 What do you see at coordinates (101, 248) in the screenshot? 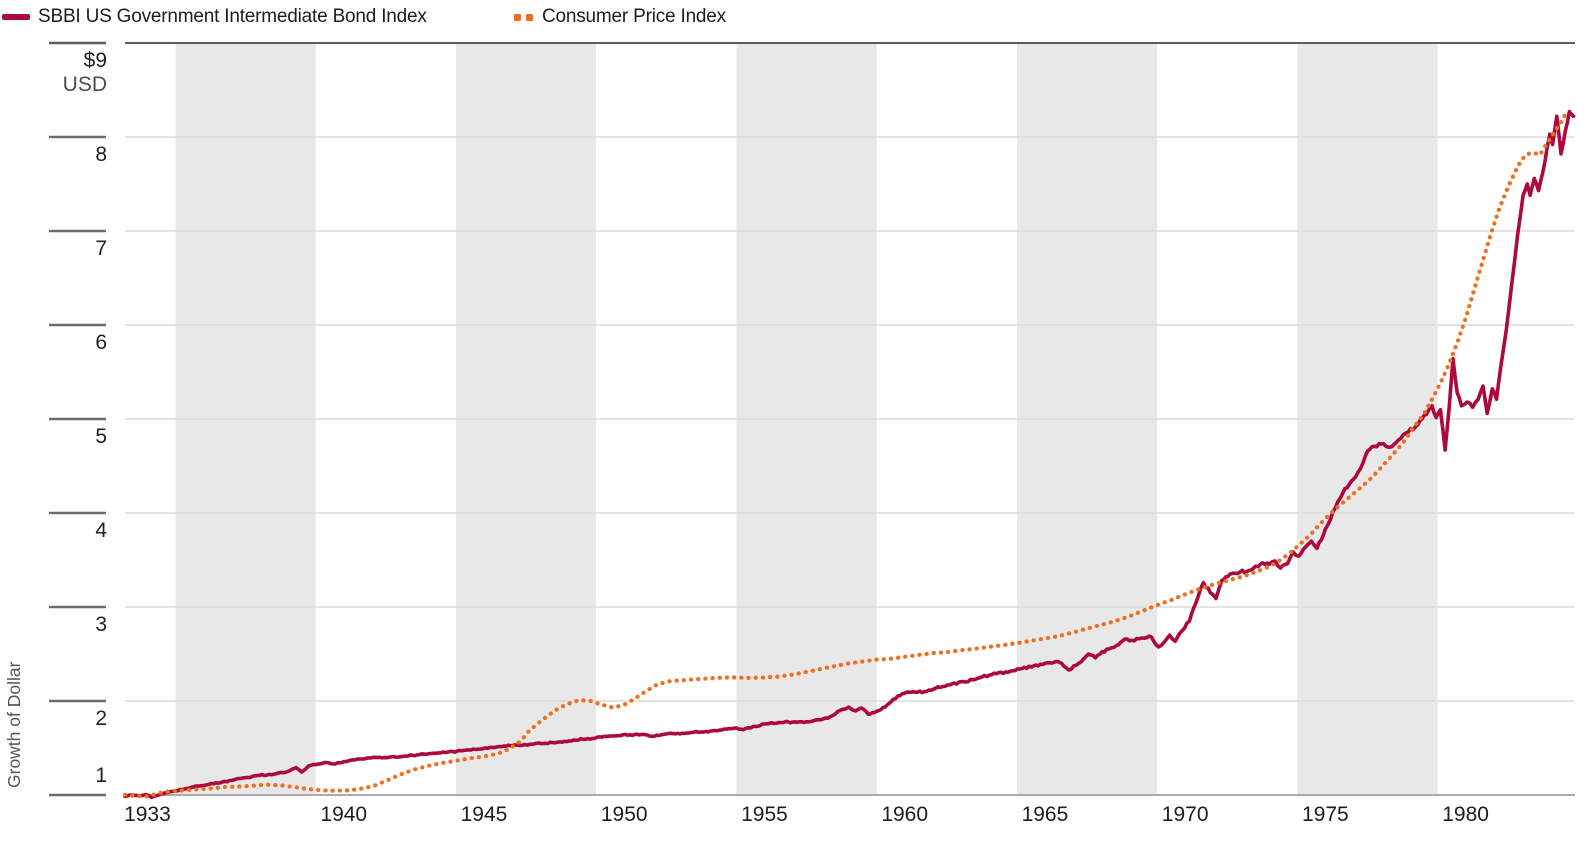
I see `y-tick-label: 7` at bounding box center [101, 248].